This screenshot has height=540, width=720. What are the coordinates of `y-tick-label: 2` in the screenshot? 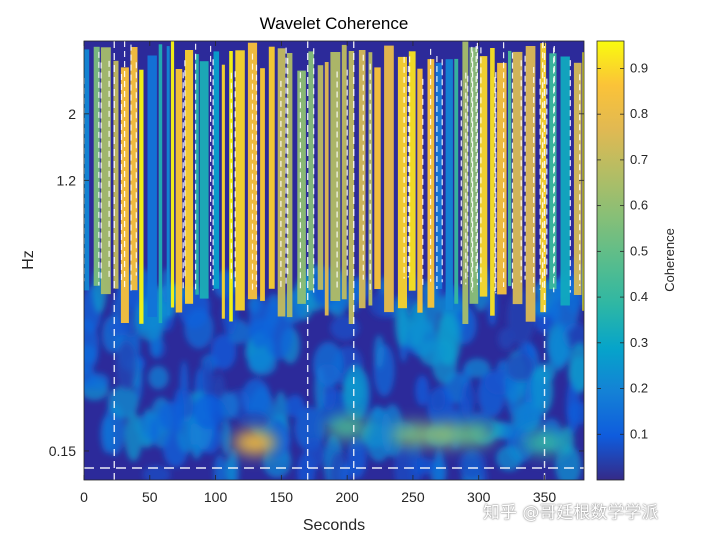 It's located at (72, 114).